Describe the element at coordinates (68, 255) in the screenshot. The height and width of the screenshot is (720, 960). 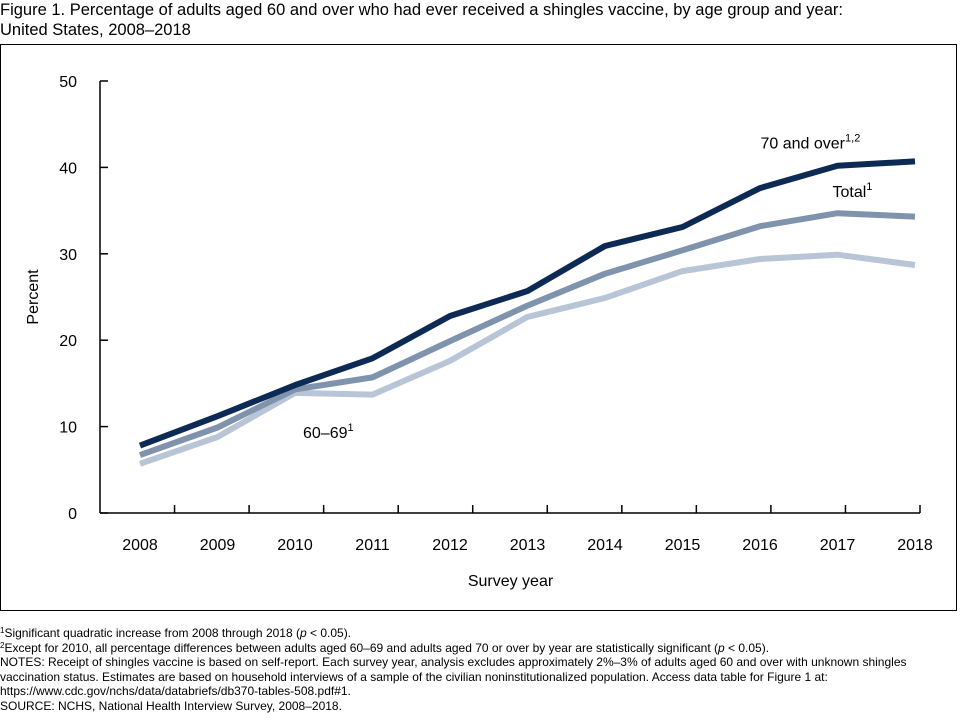
I see `y-tick-label: 30` at that location.